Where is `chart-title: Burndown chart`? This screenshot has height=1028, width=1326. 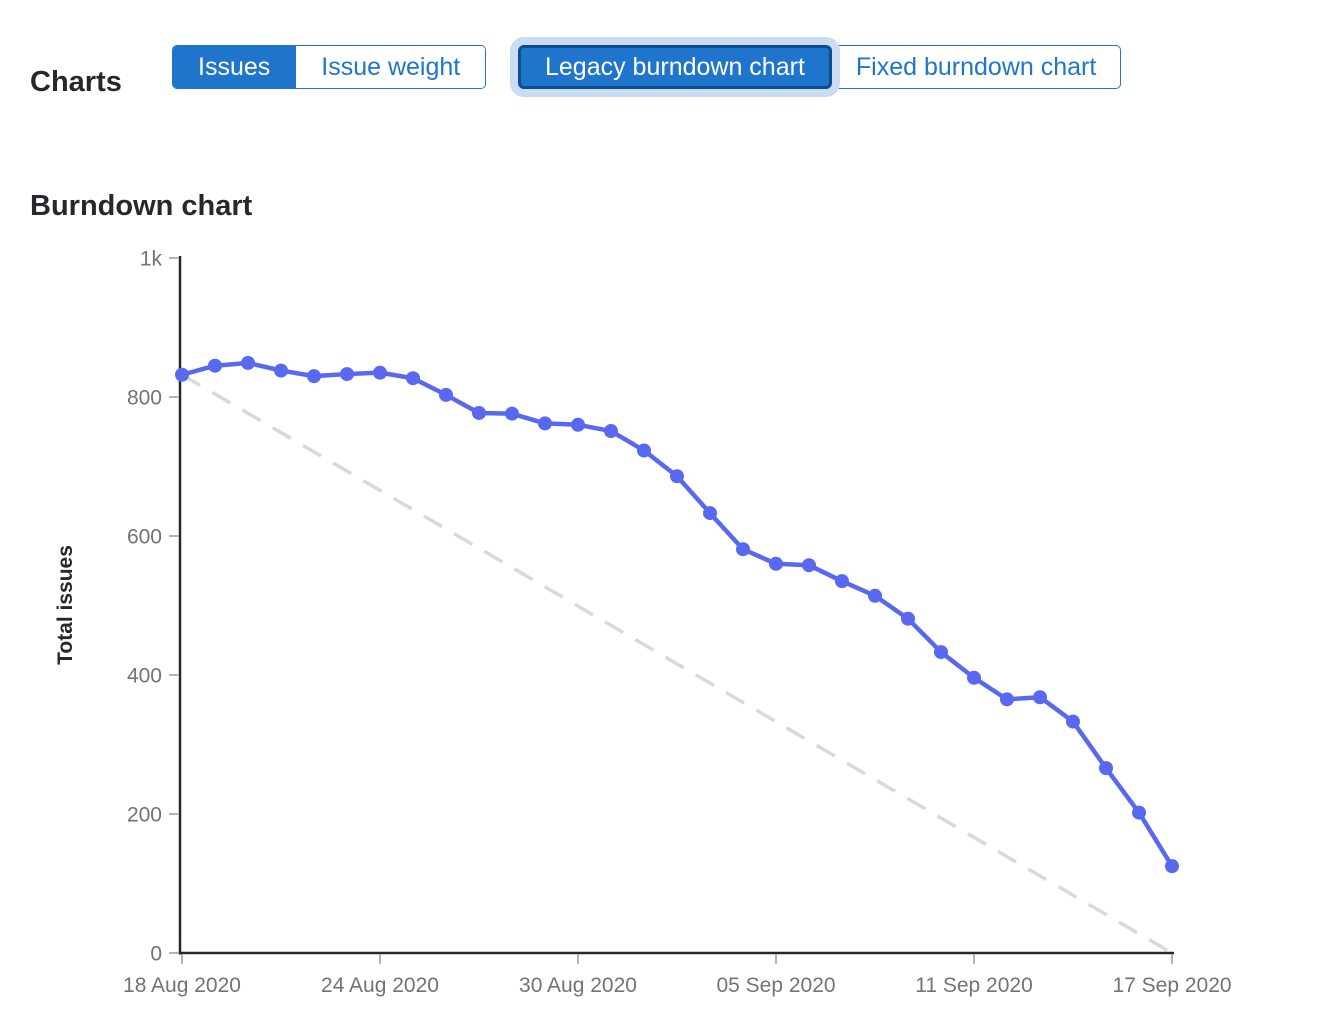 chart-title: Burndown chart is located at coordinates (141, 206).